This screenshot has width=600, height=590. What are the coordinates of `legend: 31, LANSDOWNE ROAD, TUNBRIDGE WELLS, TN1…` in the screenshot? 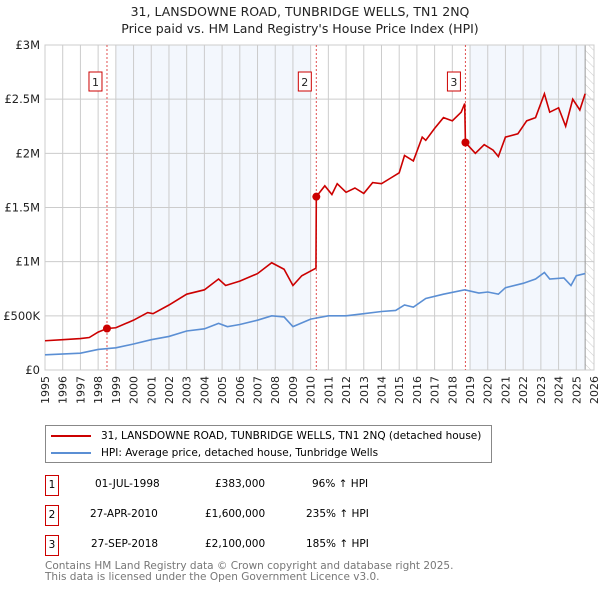 It's located at (268, 444).